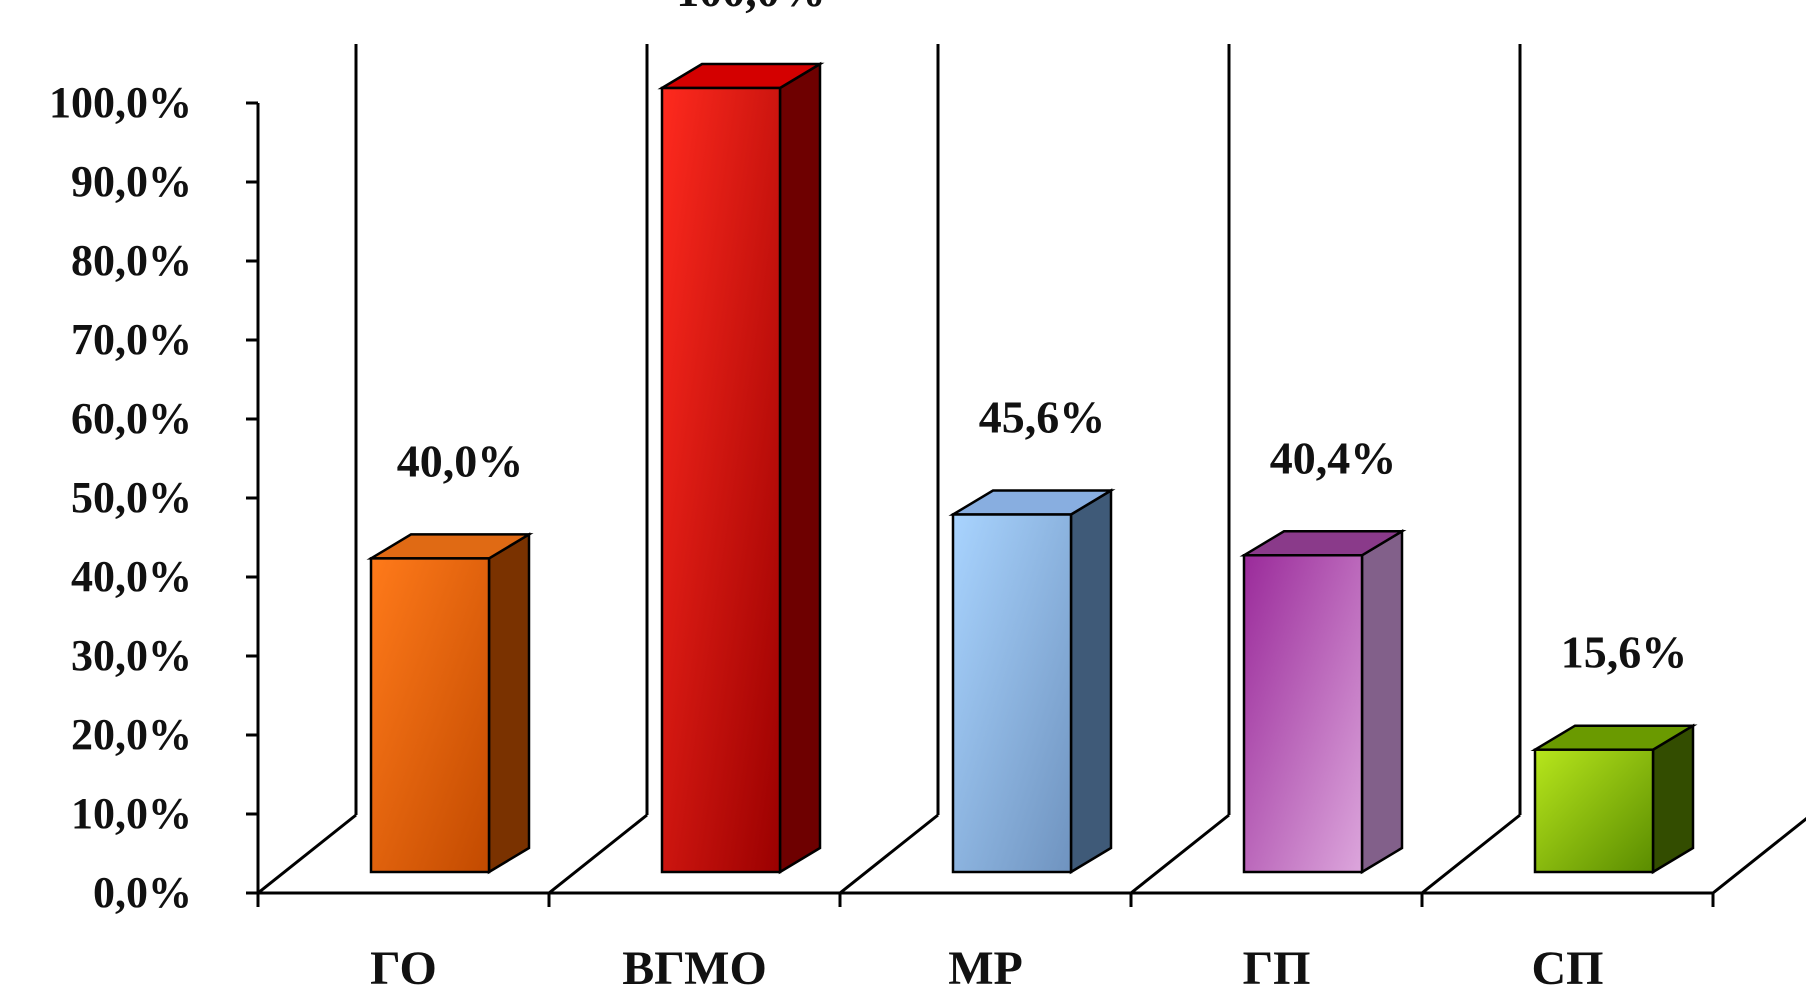  Describe the element at coordinates (1624, 652) in the screenshot. I see `data-label: 15,6%` at that location.